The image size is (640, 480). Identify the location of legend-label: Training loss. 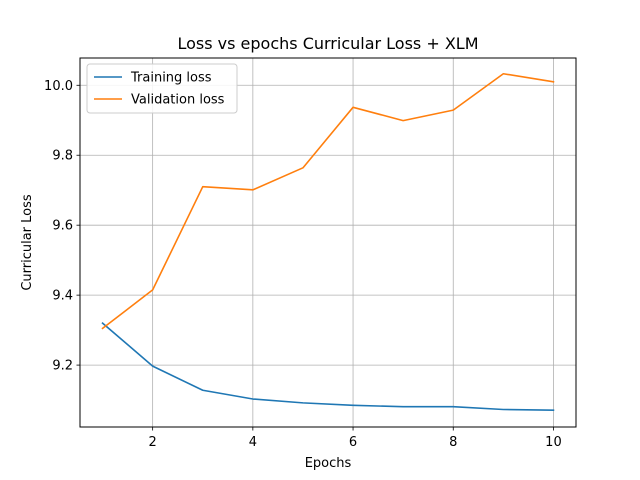
(171, 78).